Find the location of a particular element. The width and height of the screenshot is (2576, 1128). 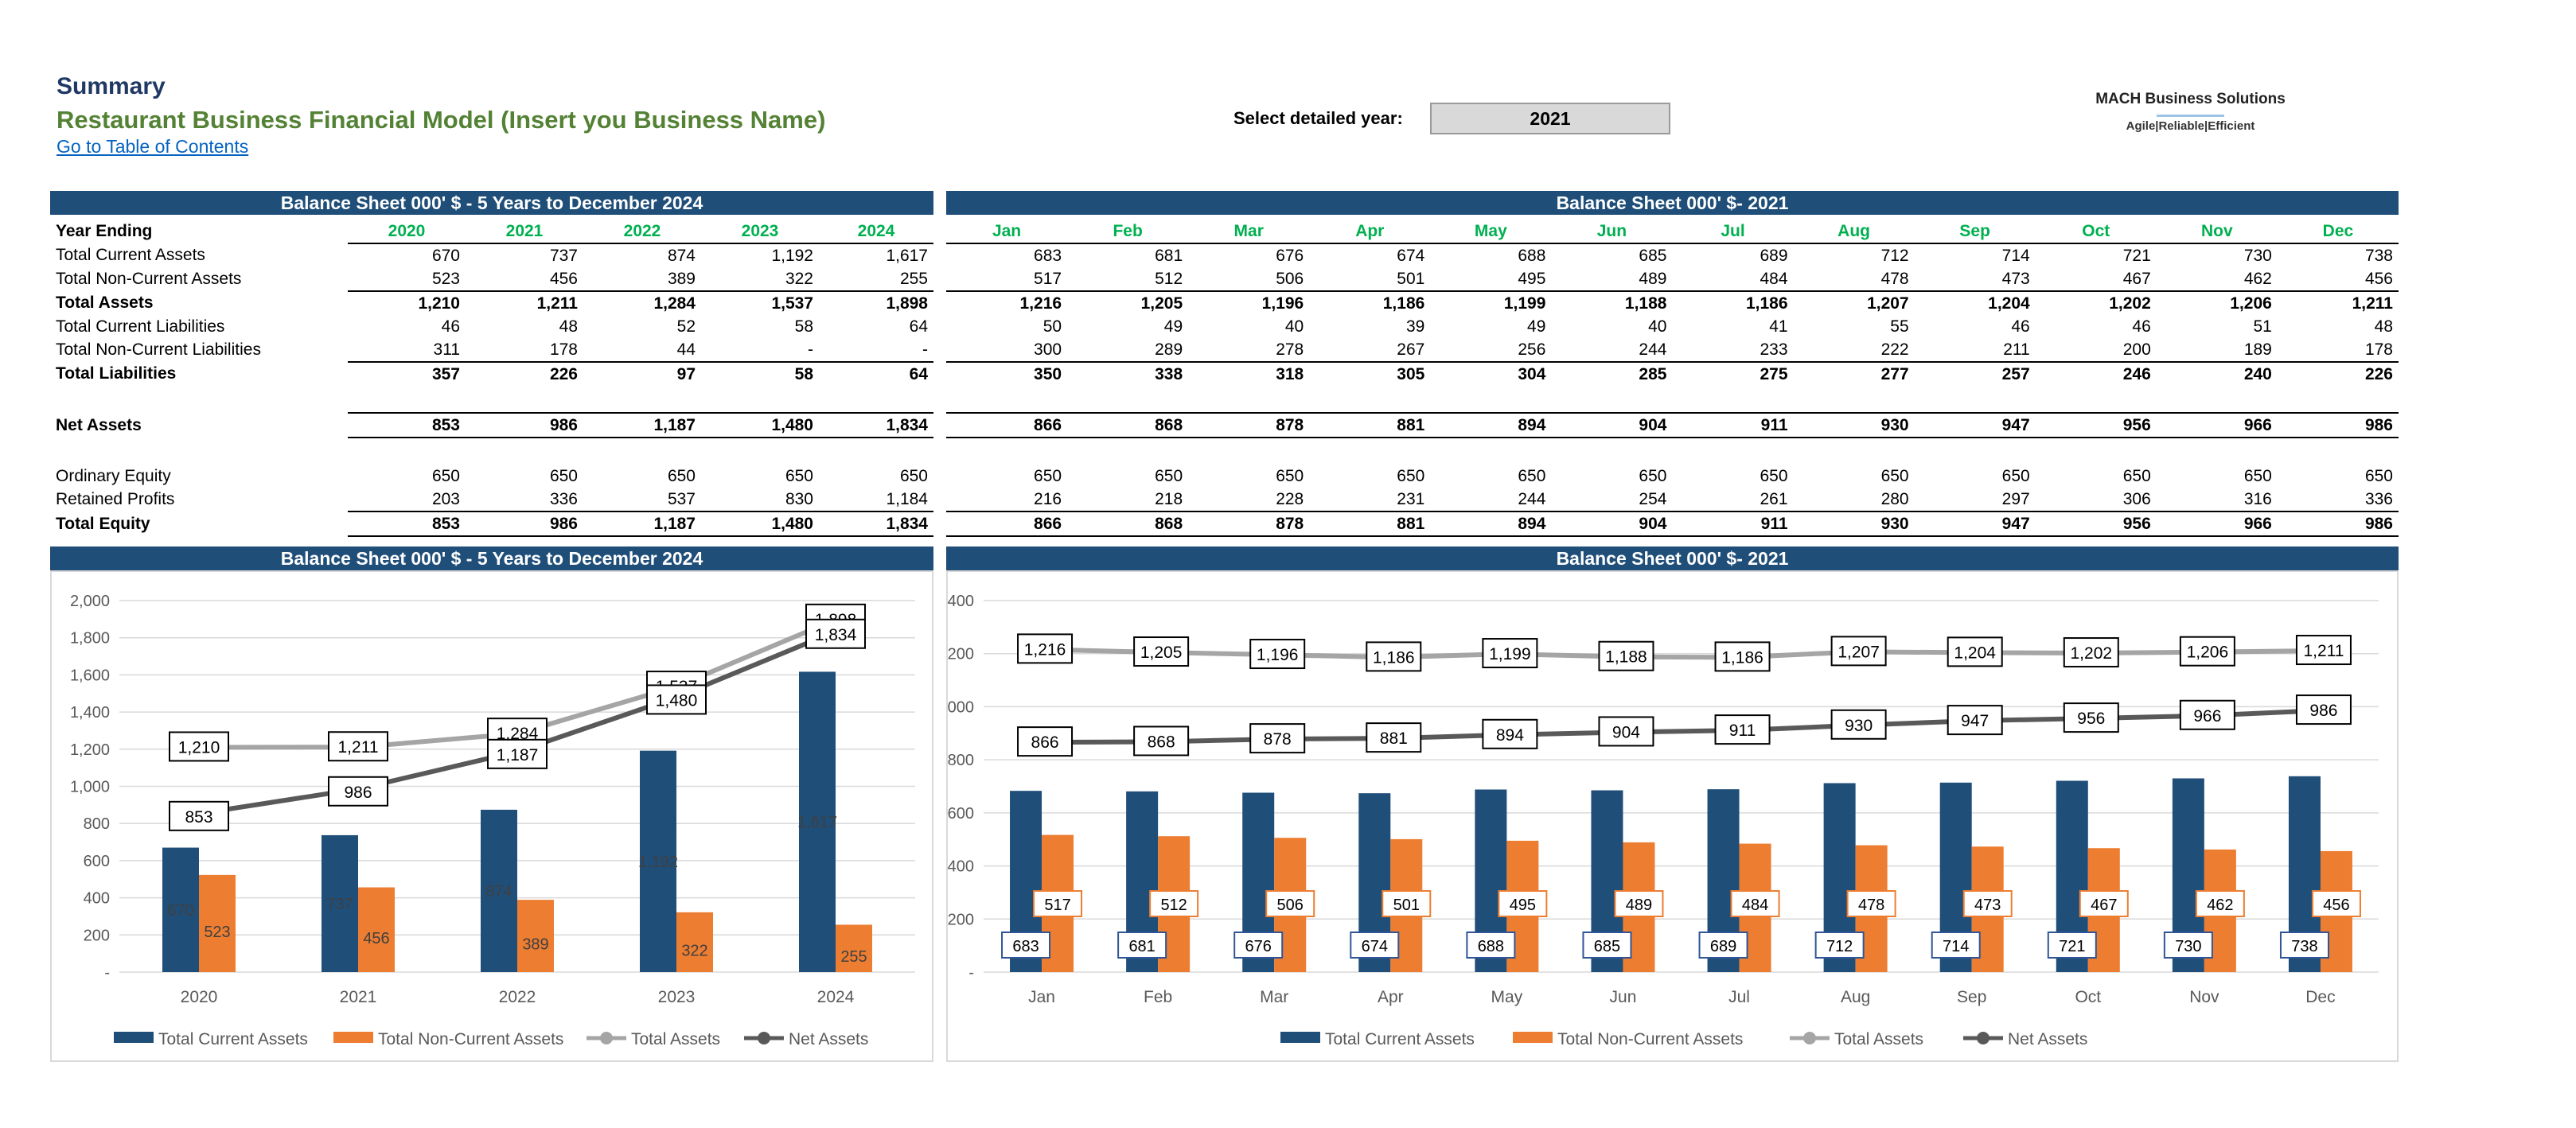

value-cell: 830 is located at coordinates (799, 498).